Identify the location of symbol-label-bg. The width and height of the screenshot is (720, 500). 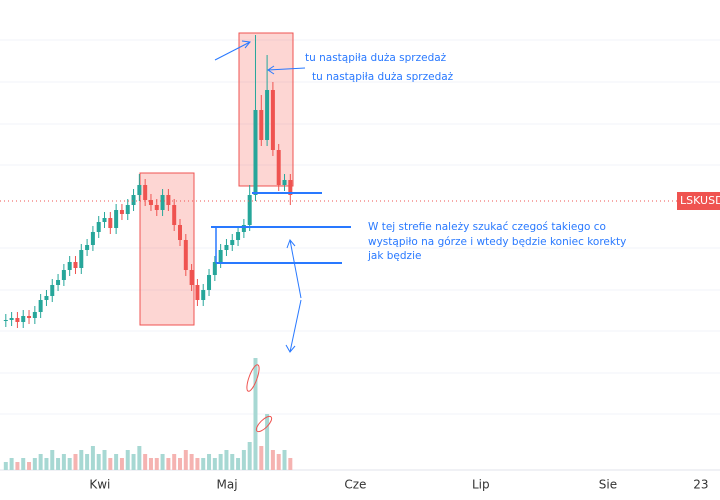
(698, 201).